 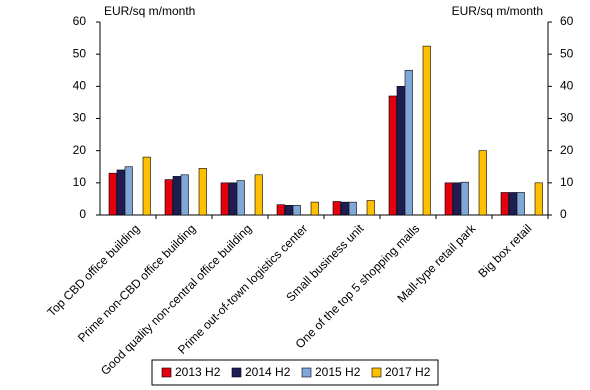 I want to click on x-tick-label: Big box retail, so click(x=504, y=250).